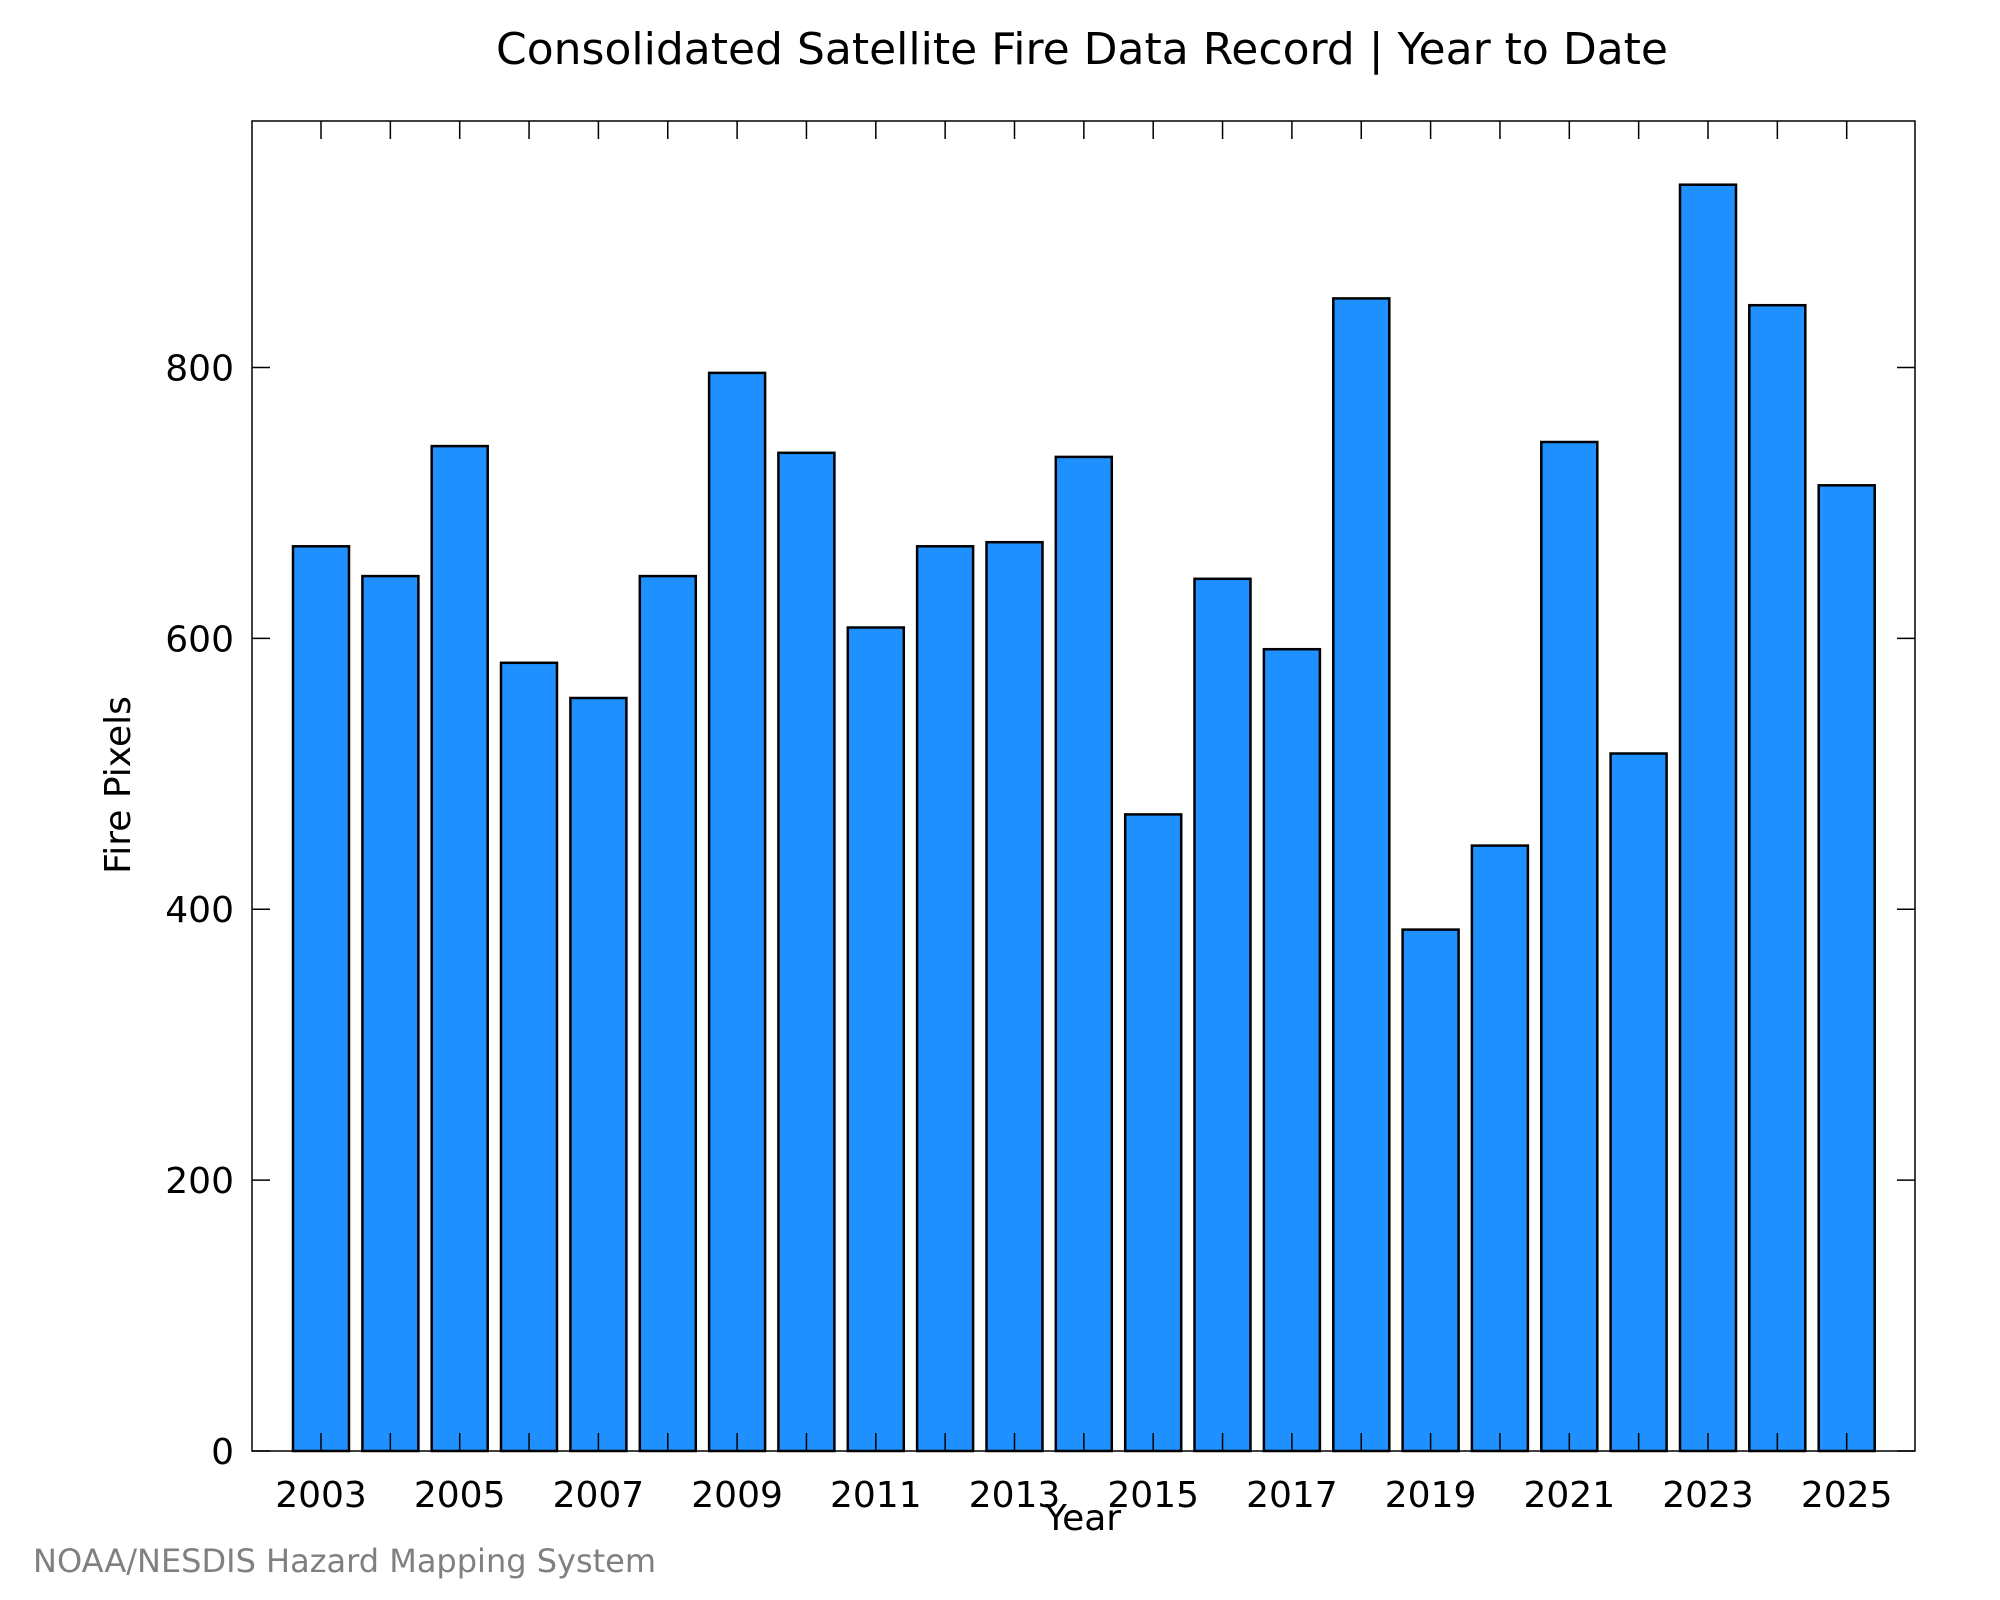  I want to click on x-tick-label: 2015, so click(1153, 1495).